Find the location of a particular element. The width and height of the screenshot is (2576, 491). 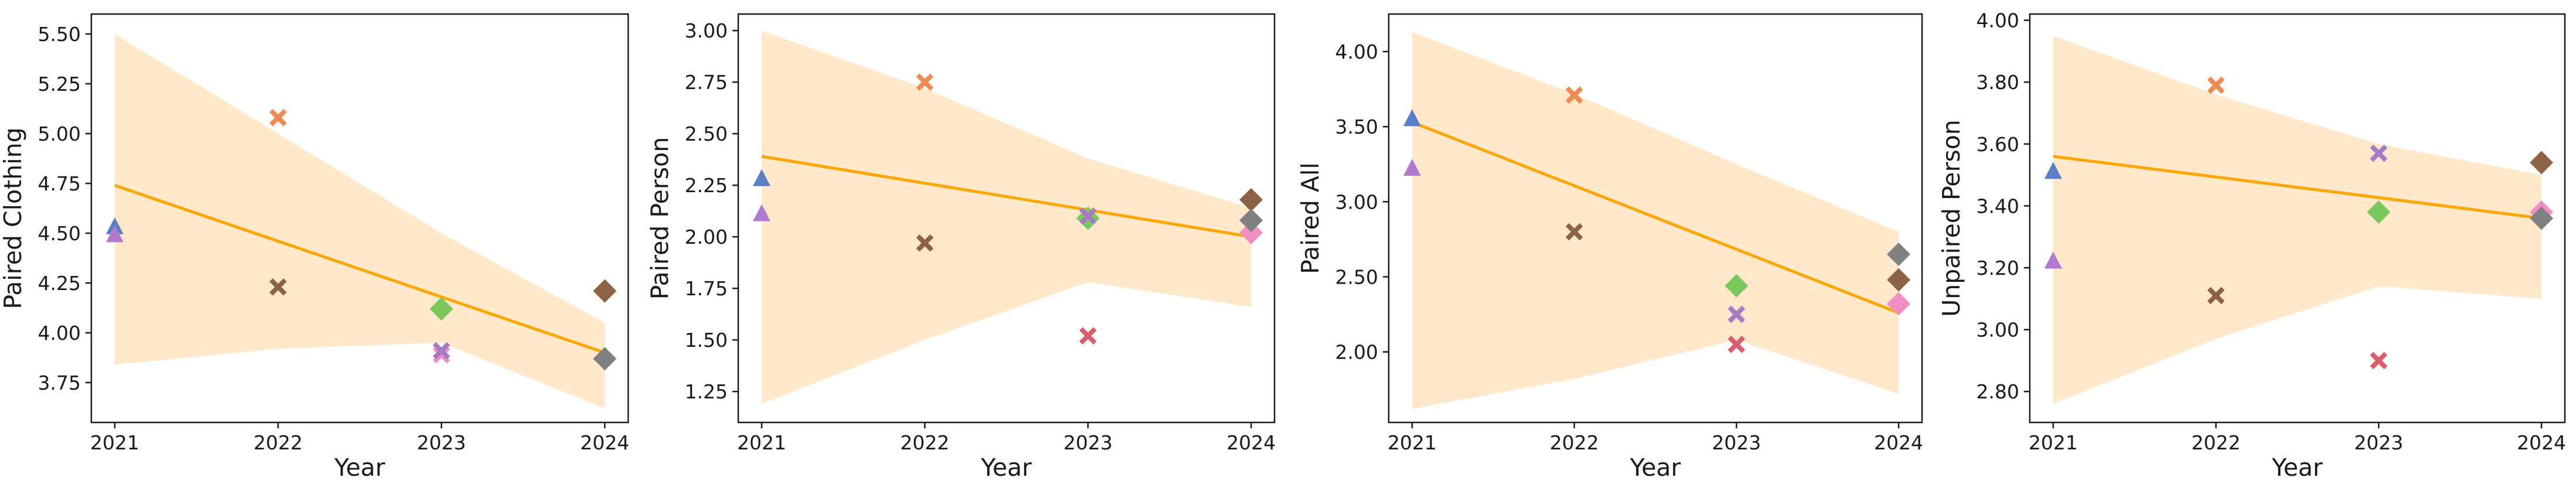

y-axis-title: Unpaired Person is located at coordinates (1951, 219).